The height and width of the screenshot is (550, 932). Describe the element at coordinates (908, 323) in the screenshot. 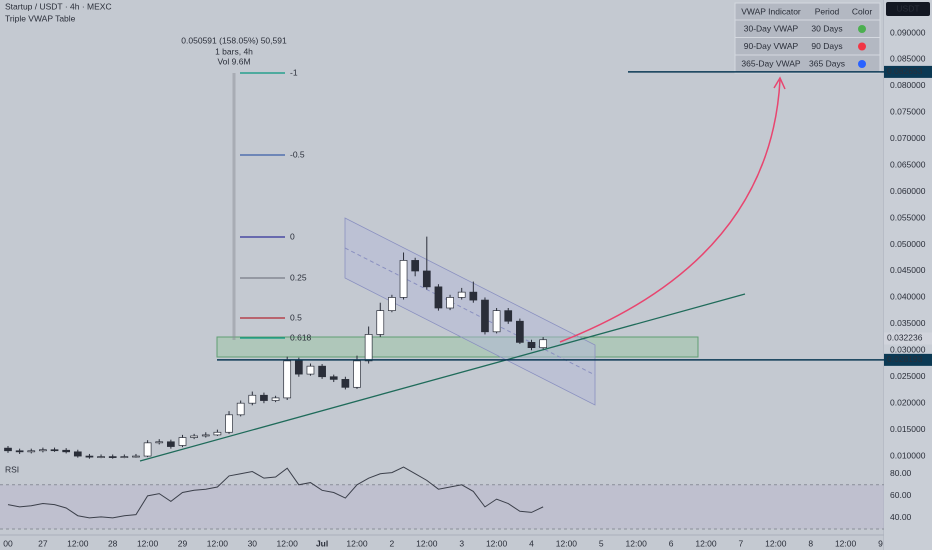

I see `y-tick-label: 0.035000` at that location.